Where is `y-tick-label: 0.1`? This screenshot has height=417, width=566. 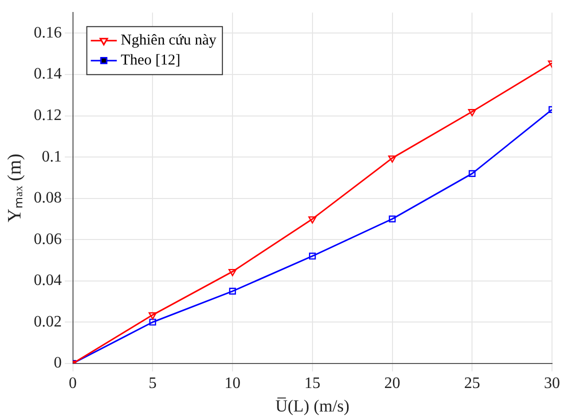
y-tick-label: 0.1 is located at coordinates (52, 157).